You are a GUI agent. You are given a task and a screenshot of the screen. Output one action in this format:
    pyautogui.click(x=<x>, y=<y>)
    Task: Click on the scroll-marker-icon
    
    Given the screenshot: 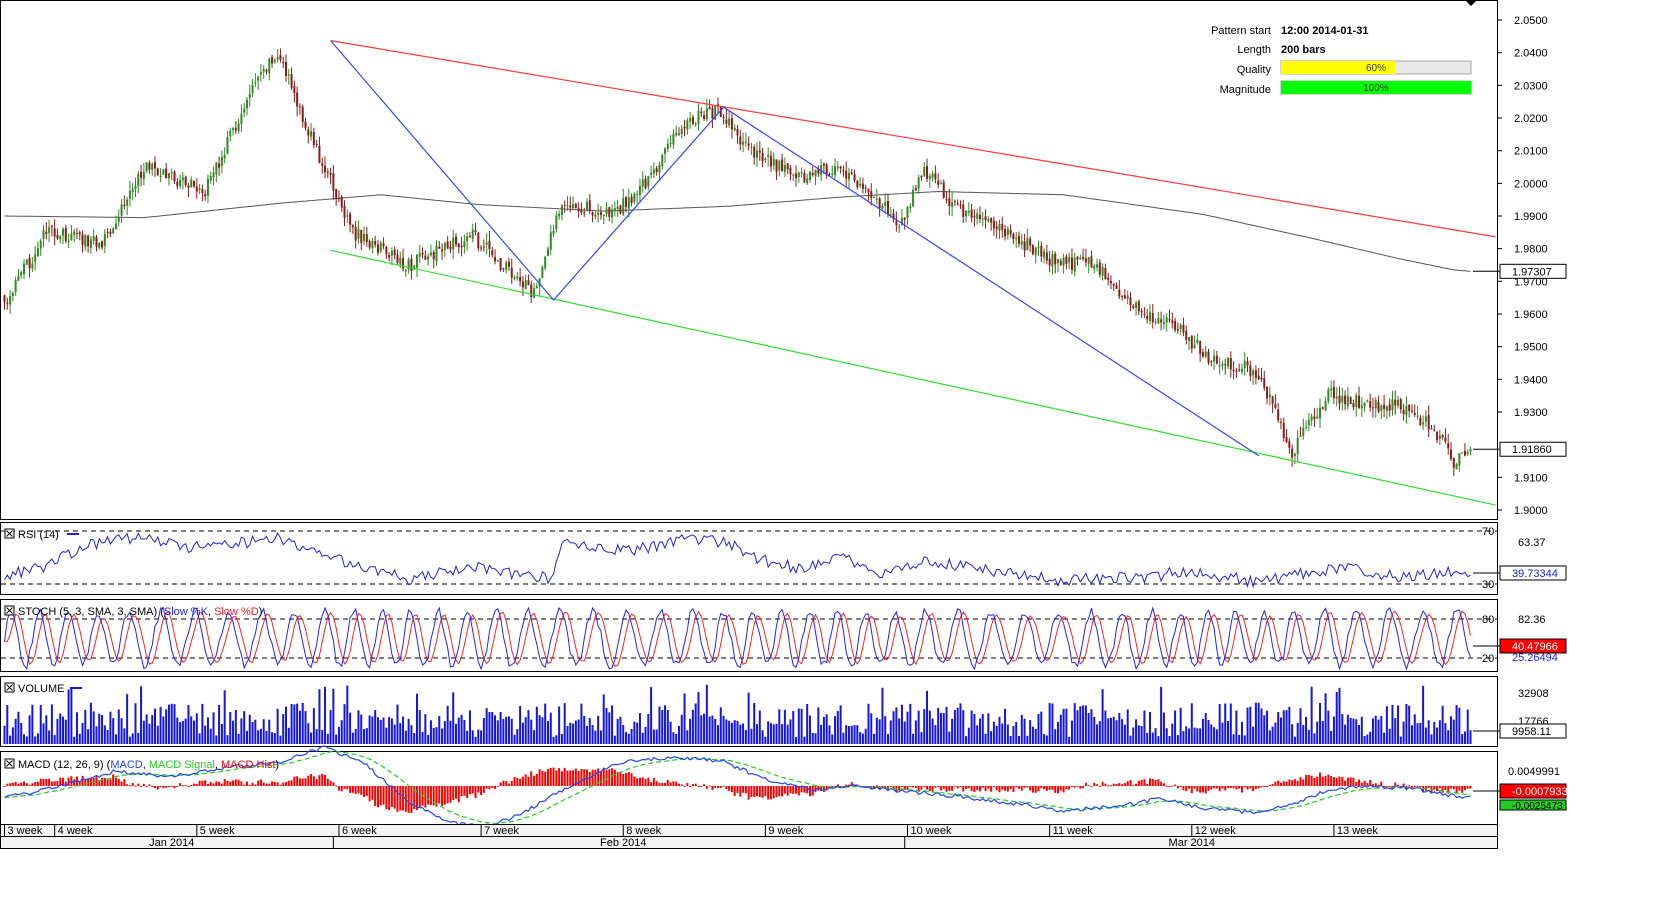 What is the action you would take?
    pyautogui.click(x=1471, y=3)
    